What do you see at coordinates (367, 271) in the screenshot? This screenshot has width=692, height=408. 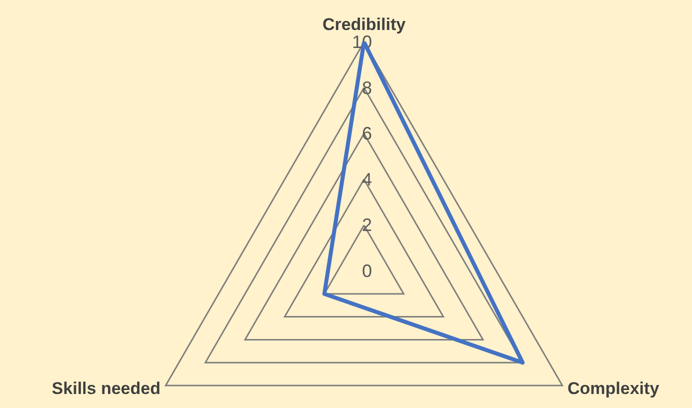 I see `y-tick-label: 0` at bounding box center [367, 271].